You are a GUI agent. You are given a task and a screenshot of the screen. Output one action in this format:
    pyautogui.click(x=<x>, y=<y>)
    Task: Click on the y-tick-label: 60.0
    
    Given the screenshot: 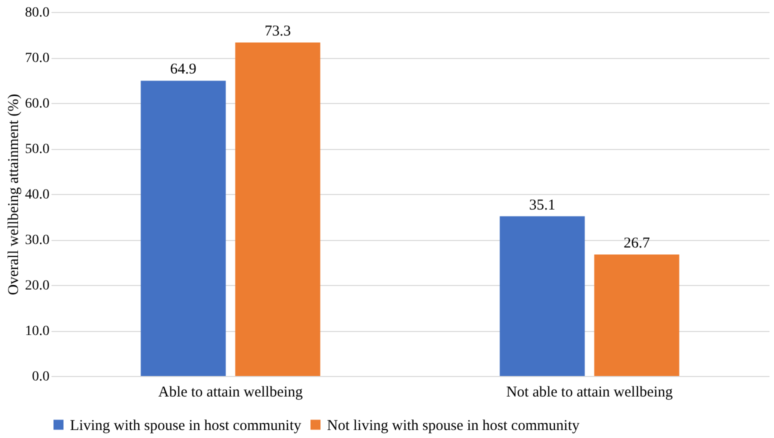 What is the action you would take?
    pyautogui.click(x=37, y=104)
    